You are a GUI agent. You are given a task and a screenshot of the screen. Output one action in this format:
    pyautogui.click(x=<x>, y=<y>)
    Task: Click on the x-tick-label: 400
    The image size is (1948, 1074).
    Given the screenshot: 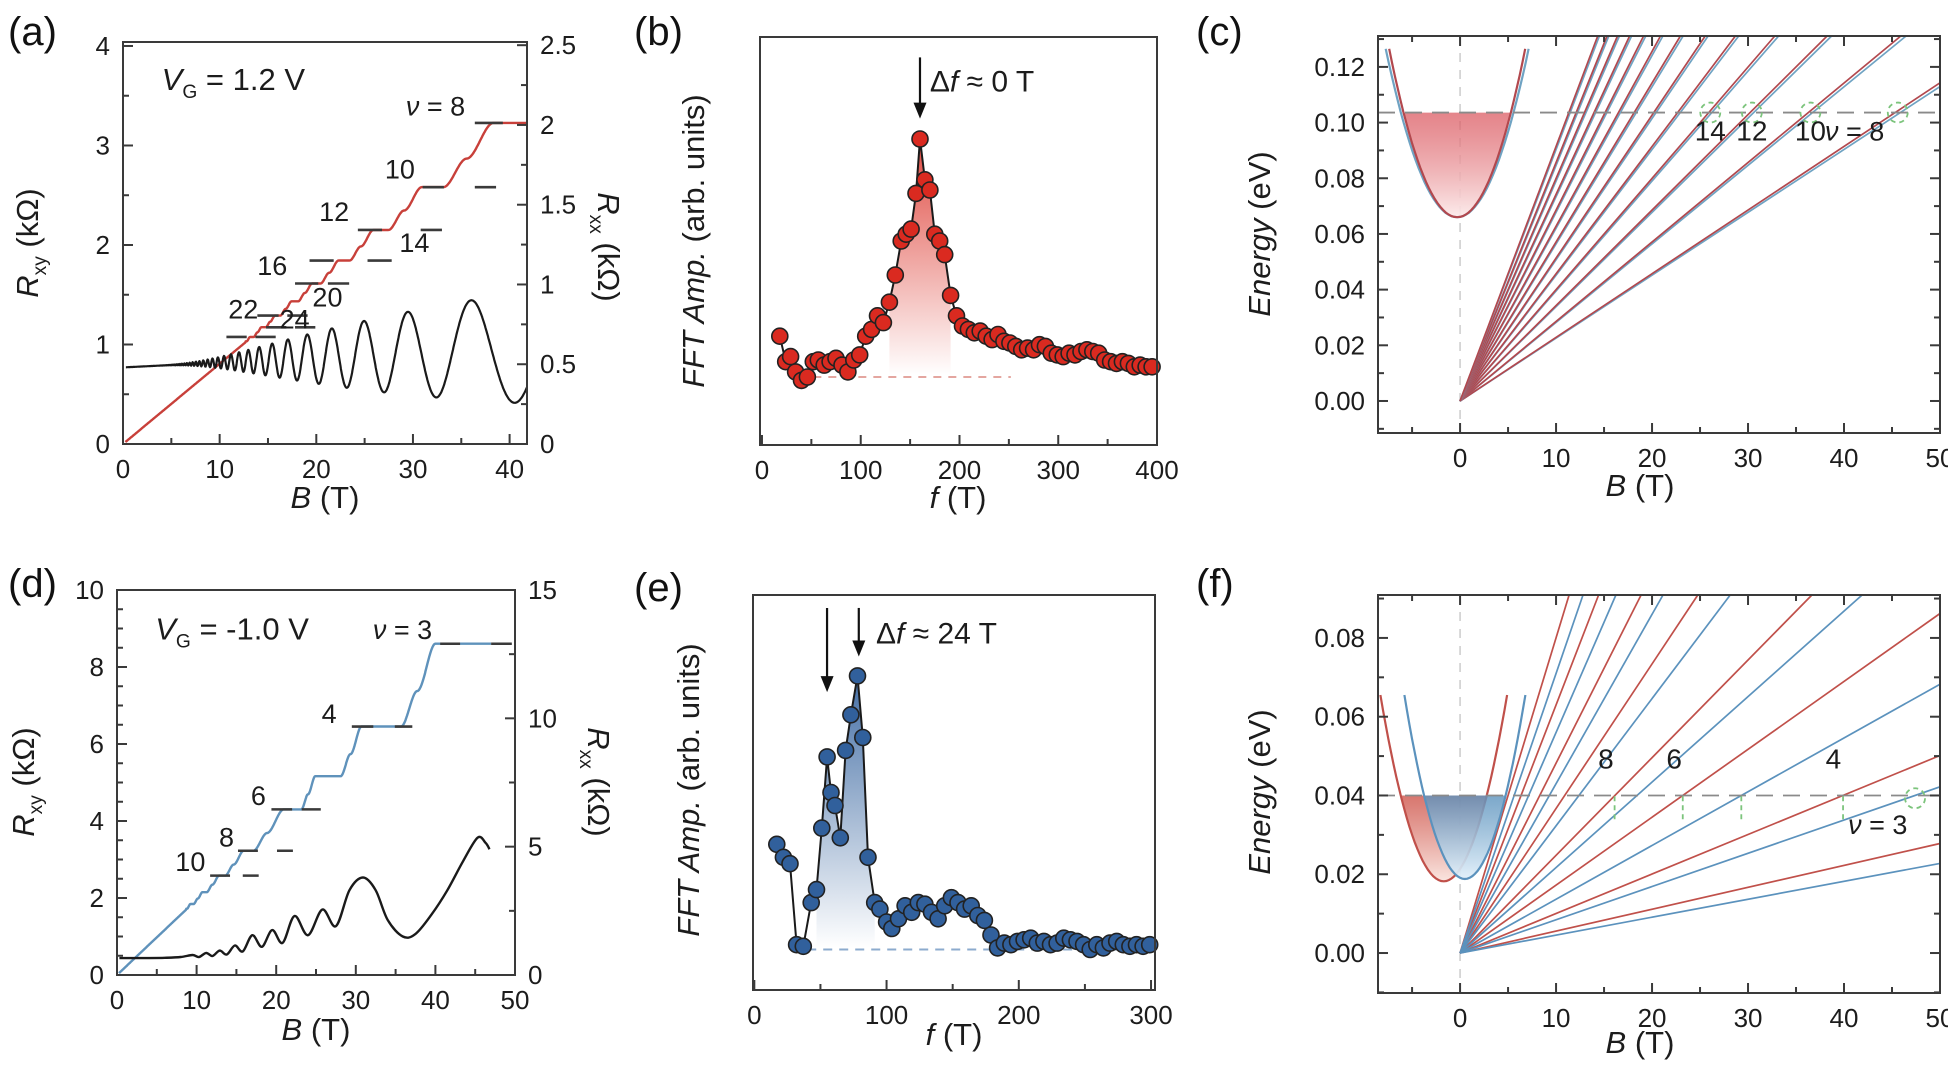 What is the action you would take?
    pyautogui.click(x=1156, y=470)
    